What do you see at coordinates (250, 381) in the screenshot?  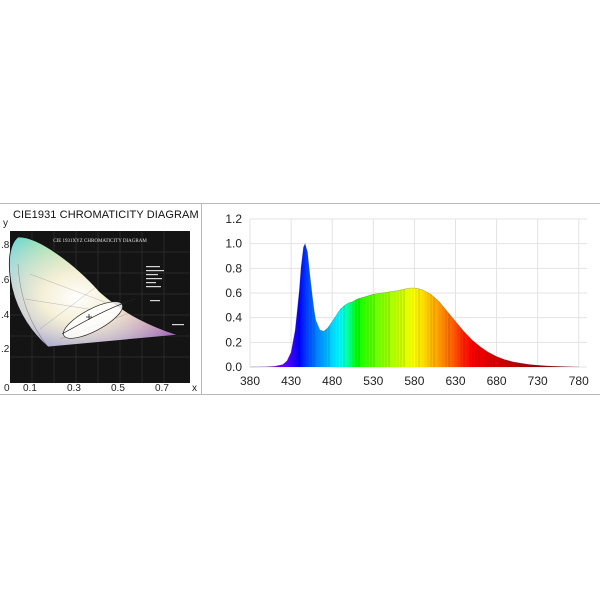 I see `spectrum-x-tick: 380` at bounding box center [250, 381].